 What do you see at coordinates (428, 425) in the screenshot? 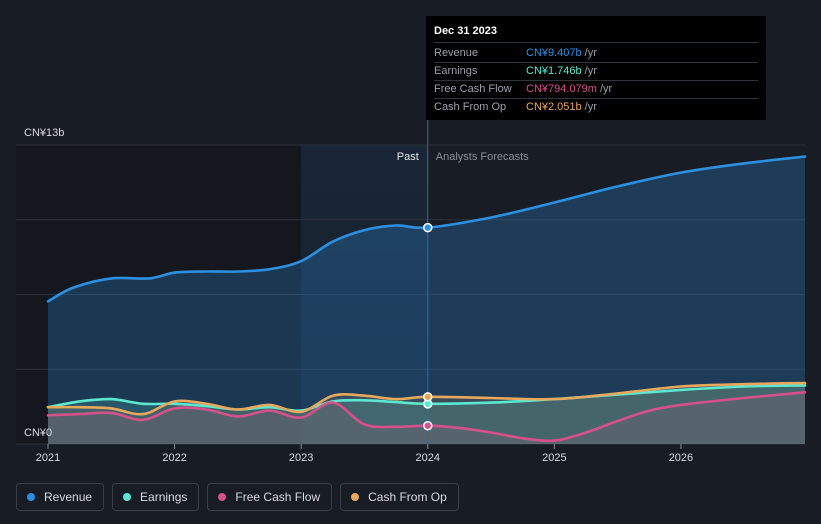
I see `free-cash-flow-marker` at bounding box center [428, 425].